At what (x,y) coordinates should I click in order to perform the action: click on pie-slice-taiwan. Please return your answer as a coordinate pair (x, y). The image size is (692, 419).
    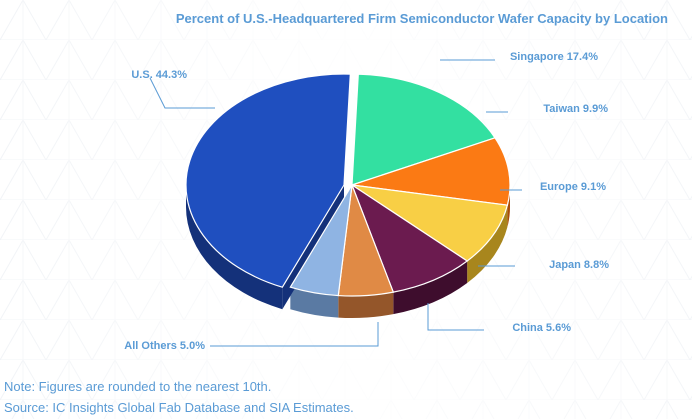
    Looking at the image, I should click on (431, 171).